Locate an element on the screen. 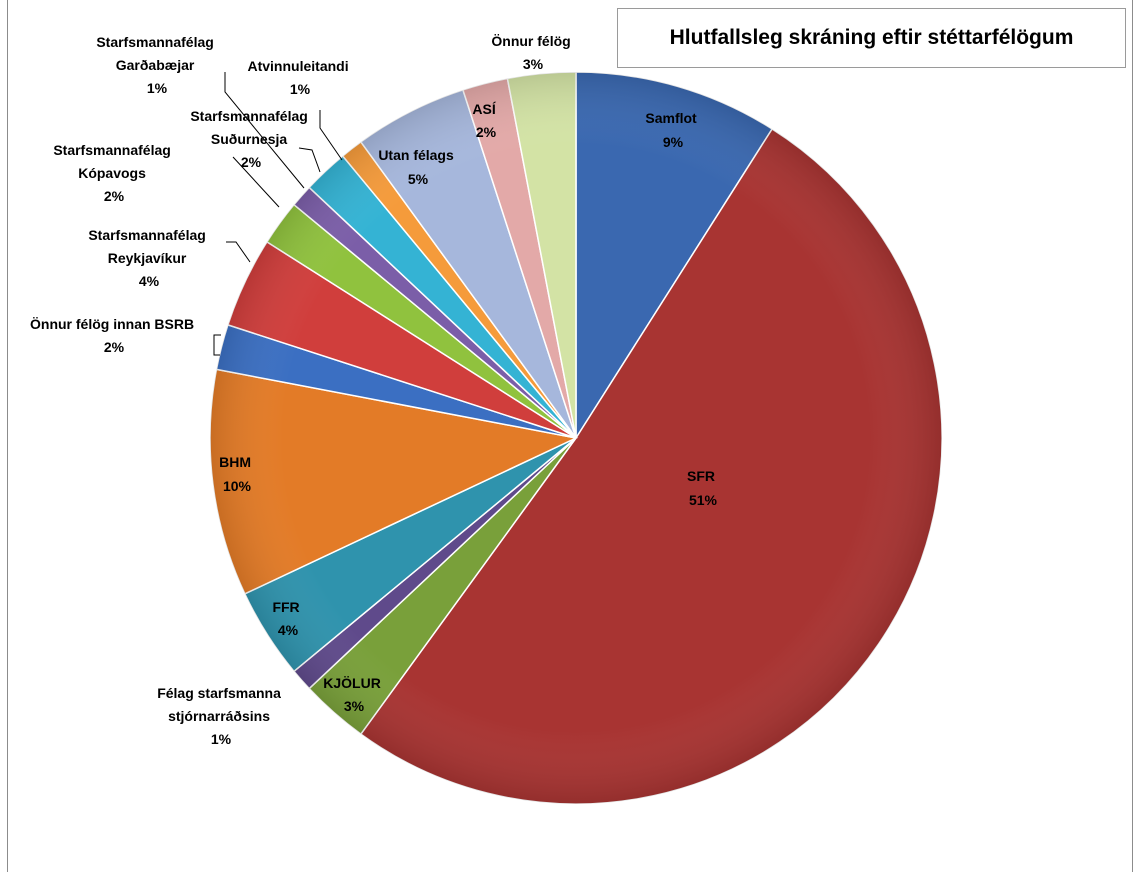 The width and height of the screenshot is (1135, 874). label-gardabaer: Starfsmannafélag Garðabæjar 1% is located at coordinates (156, 65).